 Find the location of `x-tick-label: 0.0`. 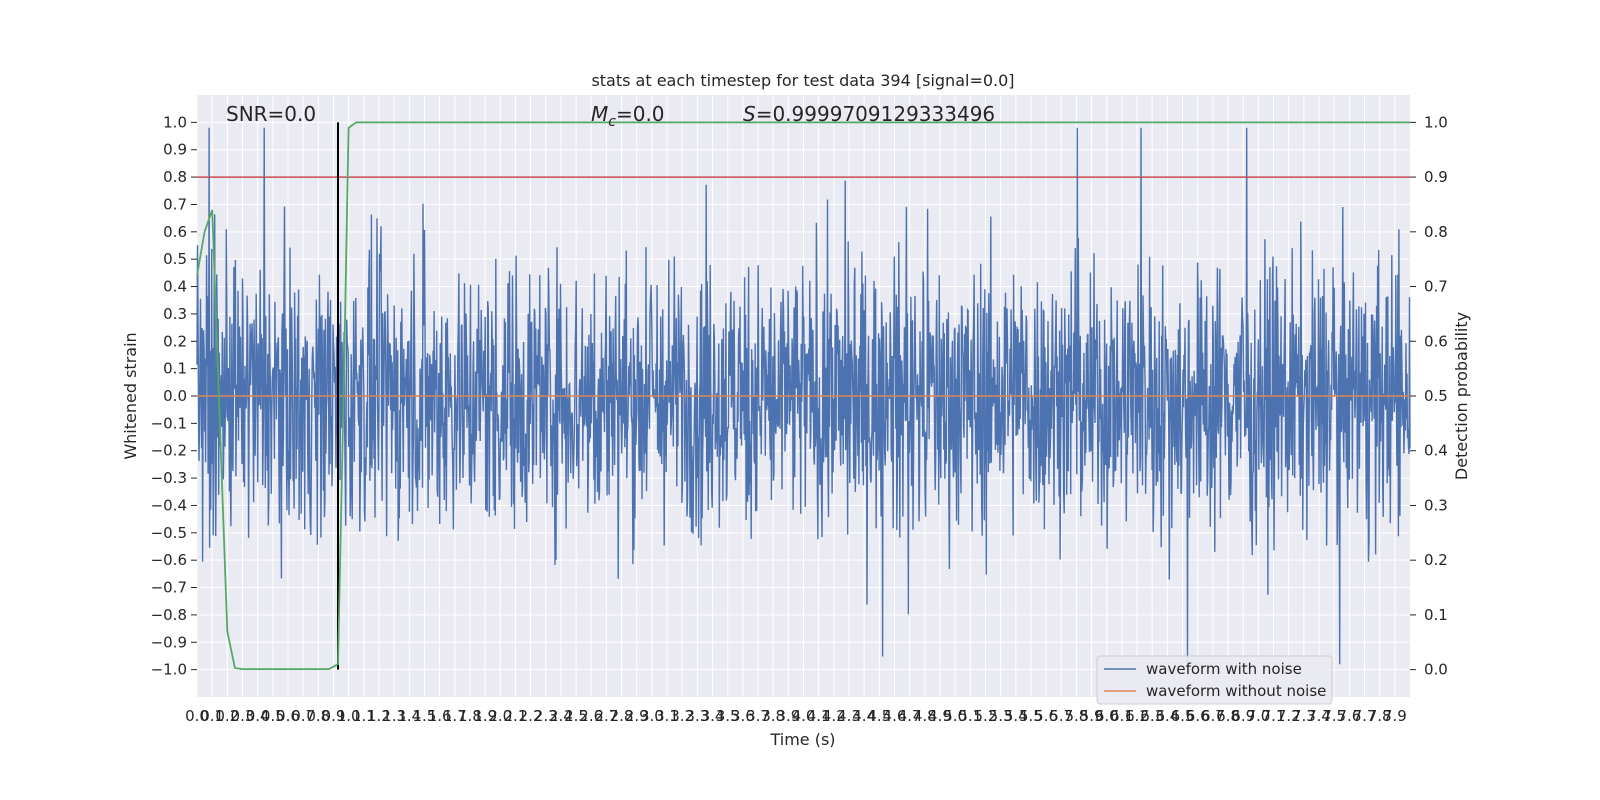

x-tick-label: 0.0 is located at coordinates (197, 716).